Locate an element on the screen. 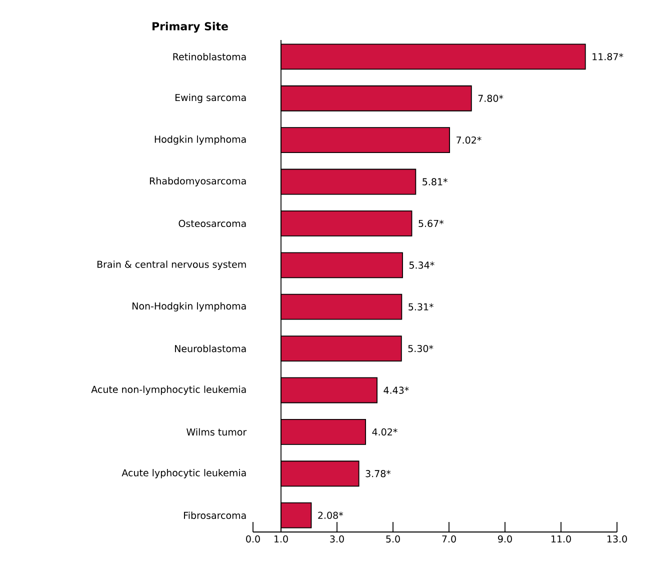  data-label: 5.31* is located at coordinates (421, 306).